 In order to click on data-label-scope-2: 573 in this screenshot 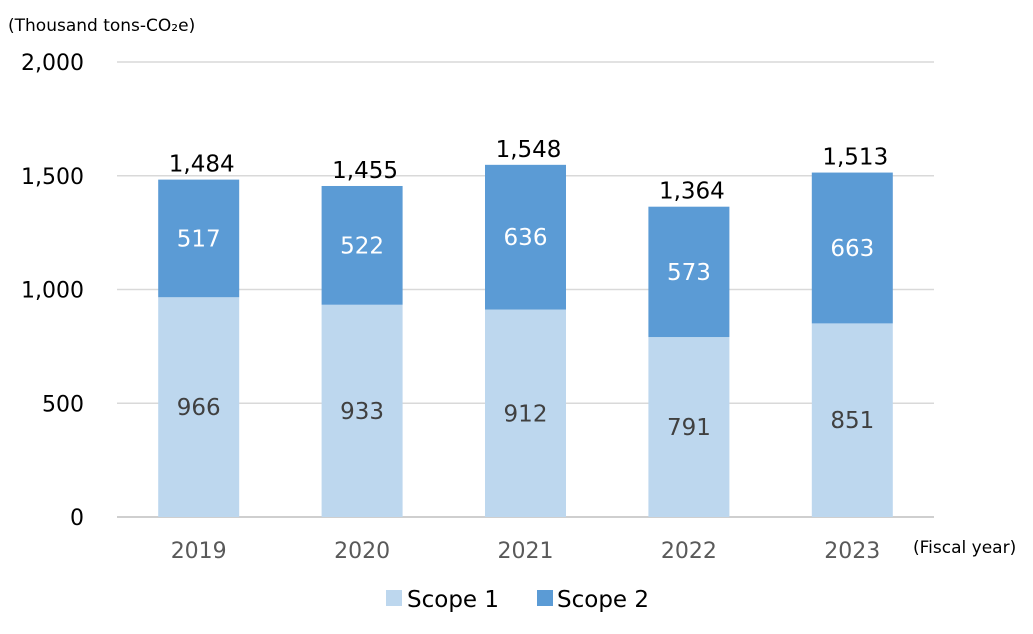, I will do `click(689, 273)`.